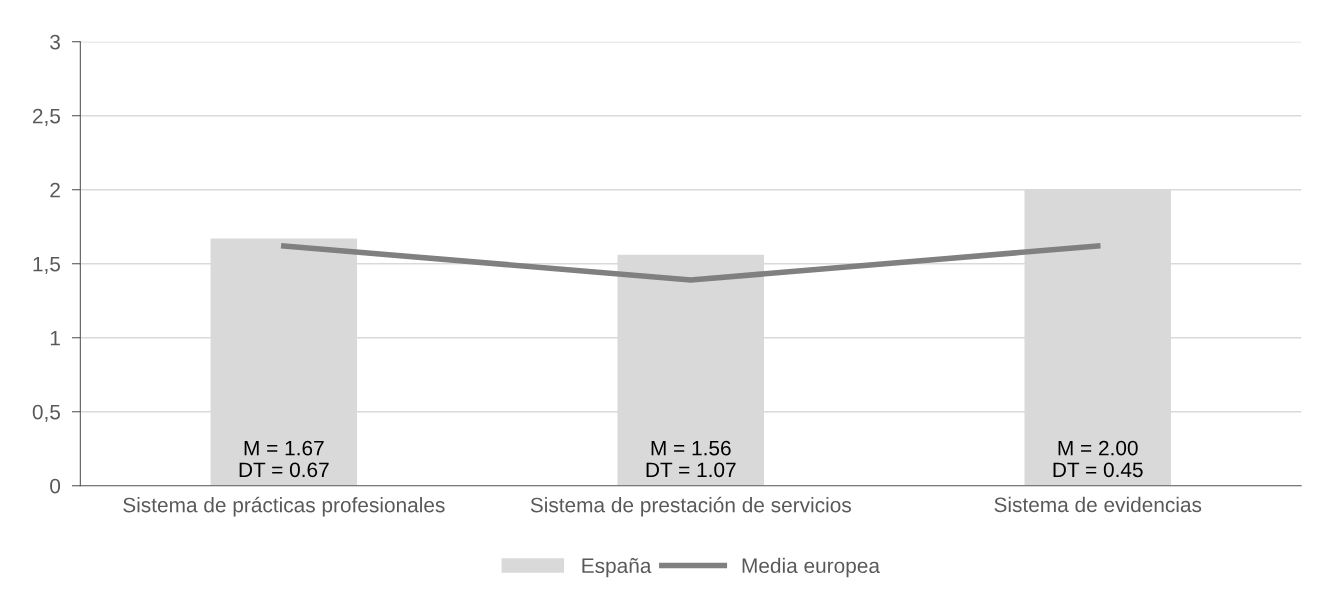  Describe the element at coordinates (284, 459) in the screenshot. I see `data-label: M = 1.67 DT = 0.67` at that location.